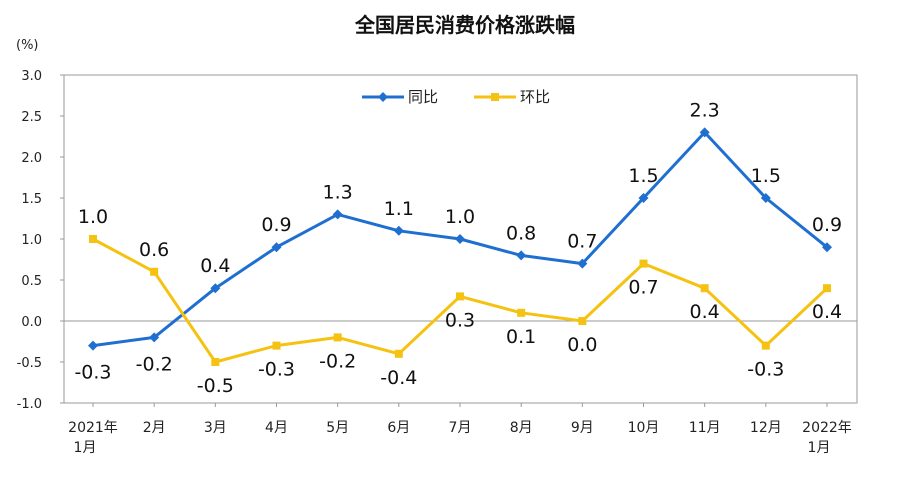  I want to click on y-tick-label: 0.5, so click(31, 281).